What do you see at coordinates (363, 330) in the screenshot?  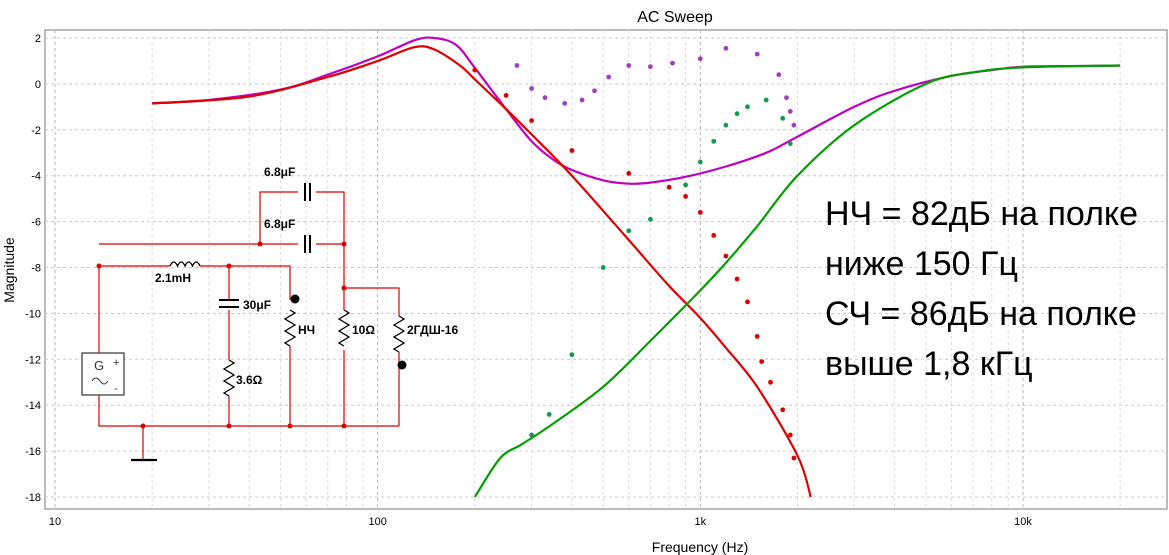 I see `label-r2: 10Ω` at bounding box center [363, 330].